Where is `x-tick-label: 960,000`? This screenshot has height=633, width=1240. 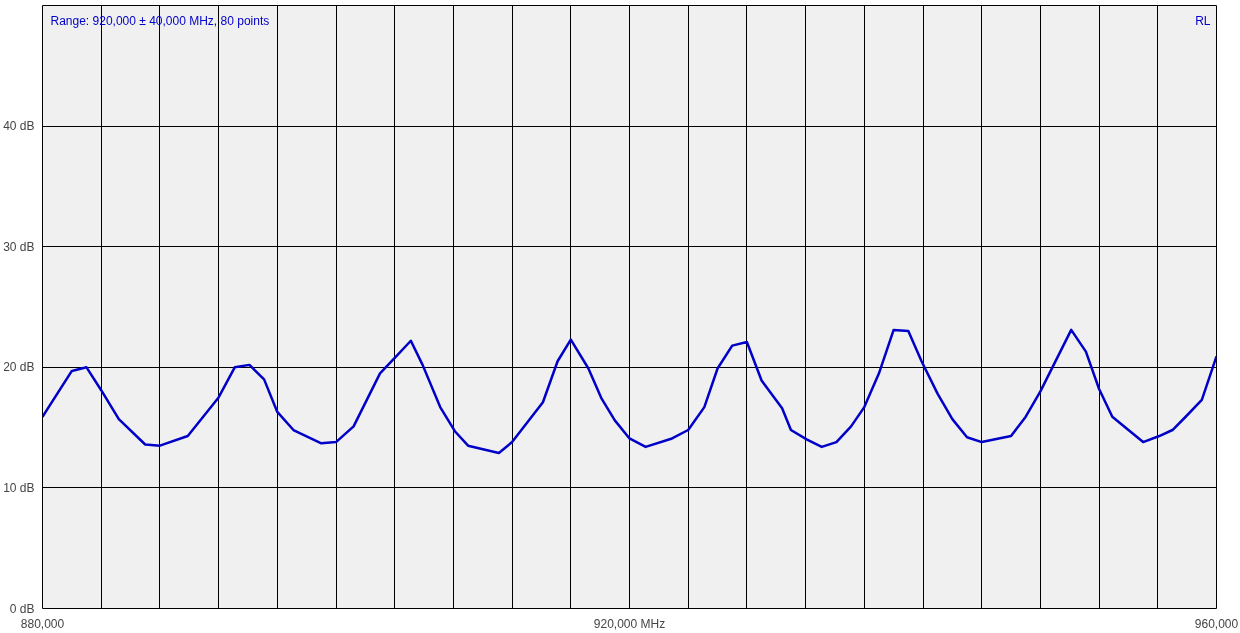
x-tick-label: 960,000 is located at coordinates (1216, 623).